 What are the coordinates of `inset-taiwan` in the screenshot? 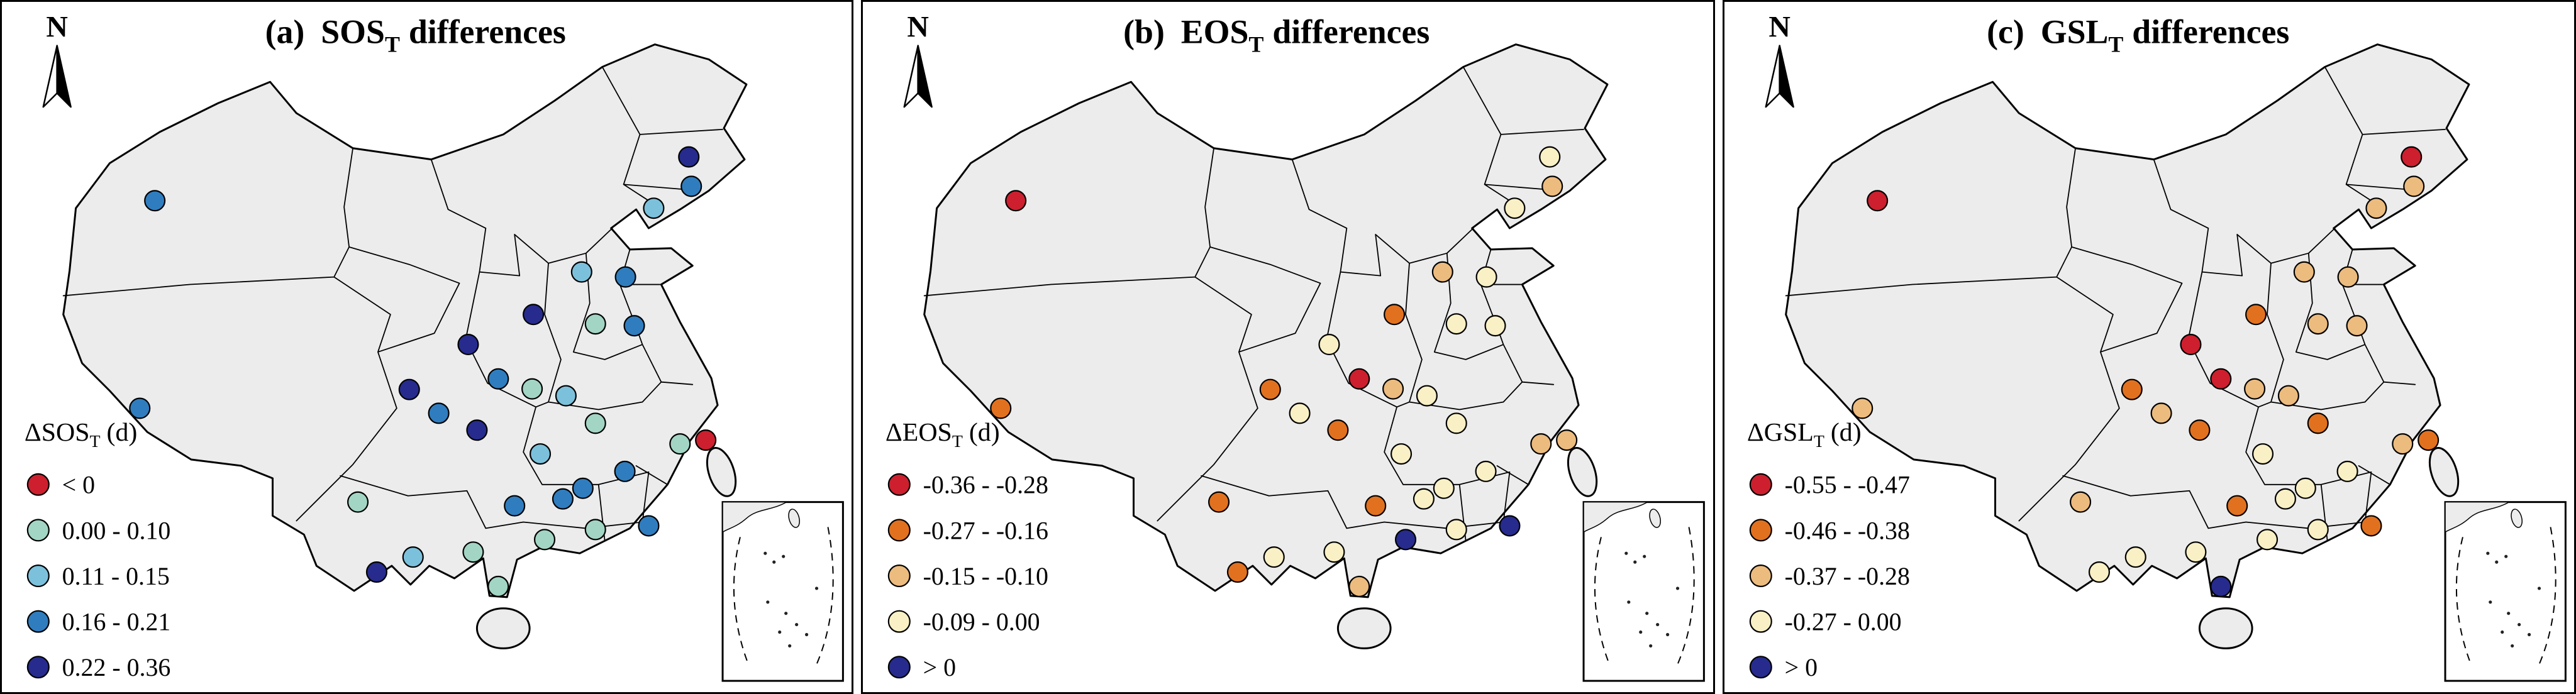 It's located at (794, 518).